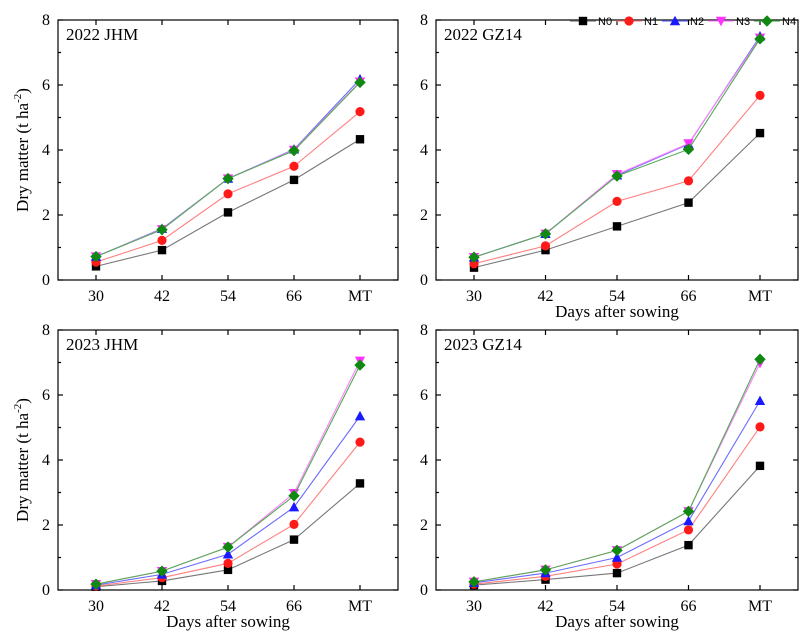 This screenshot has height=637, width=800. Describe the element at coordinates (697, 22) in the screenshot. I see `legend-label: N2` at that location.